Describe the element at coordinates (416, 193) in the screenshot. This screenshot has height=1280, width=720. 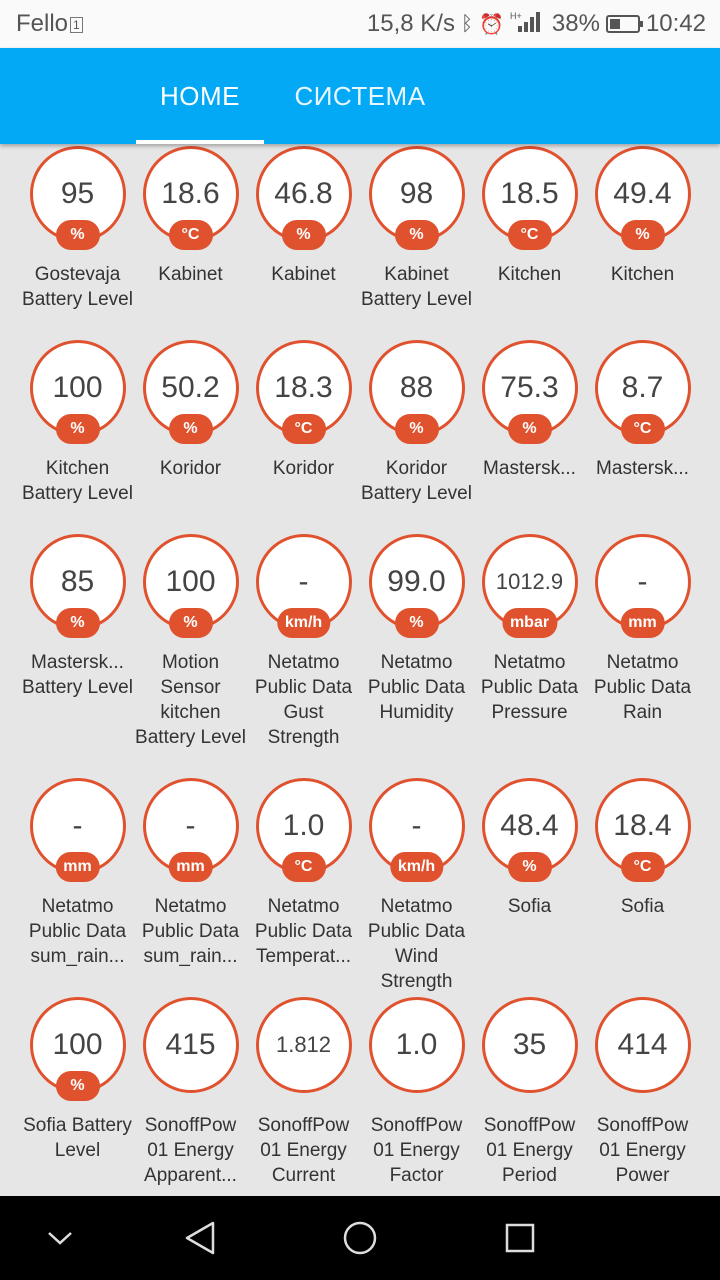
I see `badge-value: 98` at that location.